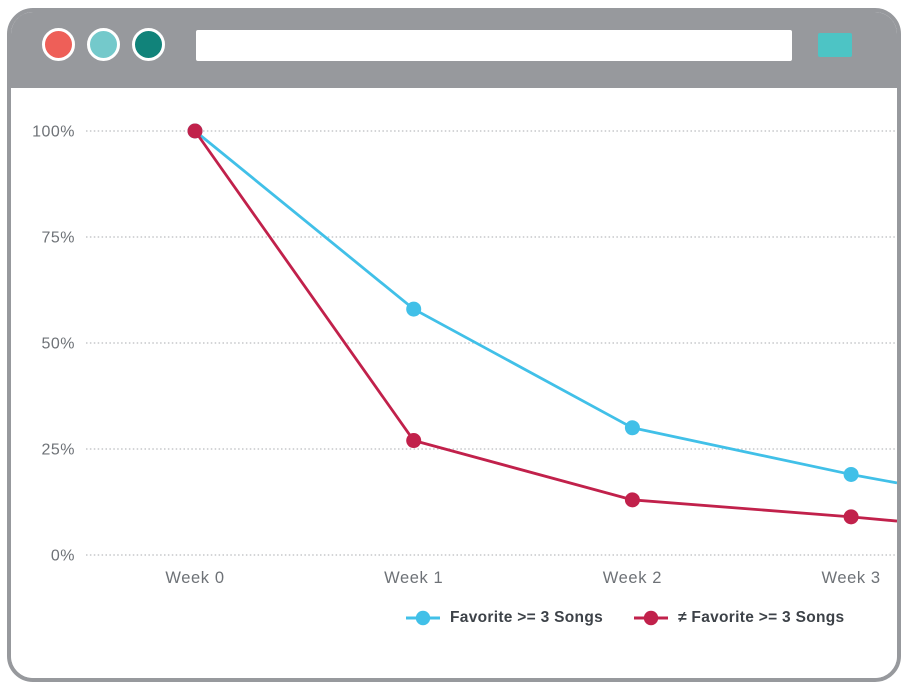 This screenshot has height=690, width=908. What do you see at coordinates (527, 617) in the screenshot?
I see `legend-label: Favorite >= 3 Songs` at bounding box center [527, 617].